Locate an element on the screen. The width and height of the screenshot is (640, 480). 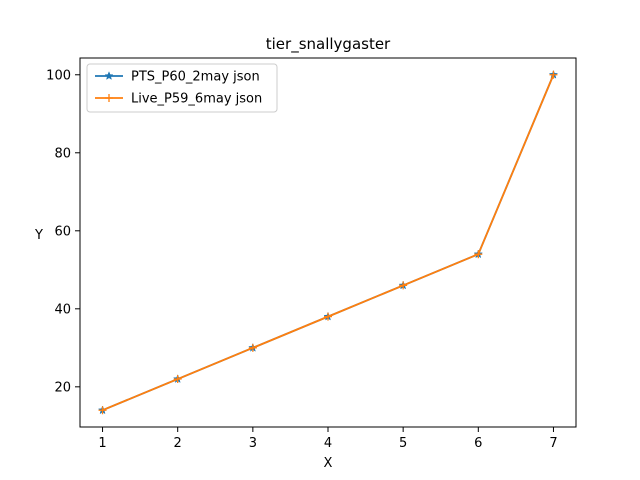
y-axis-label: Y is located at coordinates (38, 235).